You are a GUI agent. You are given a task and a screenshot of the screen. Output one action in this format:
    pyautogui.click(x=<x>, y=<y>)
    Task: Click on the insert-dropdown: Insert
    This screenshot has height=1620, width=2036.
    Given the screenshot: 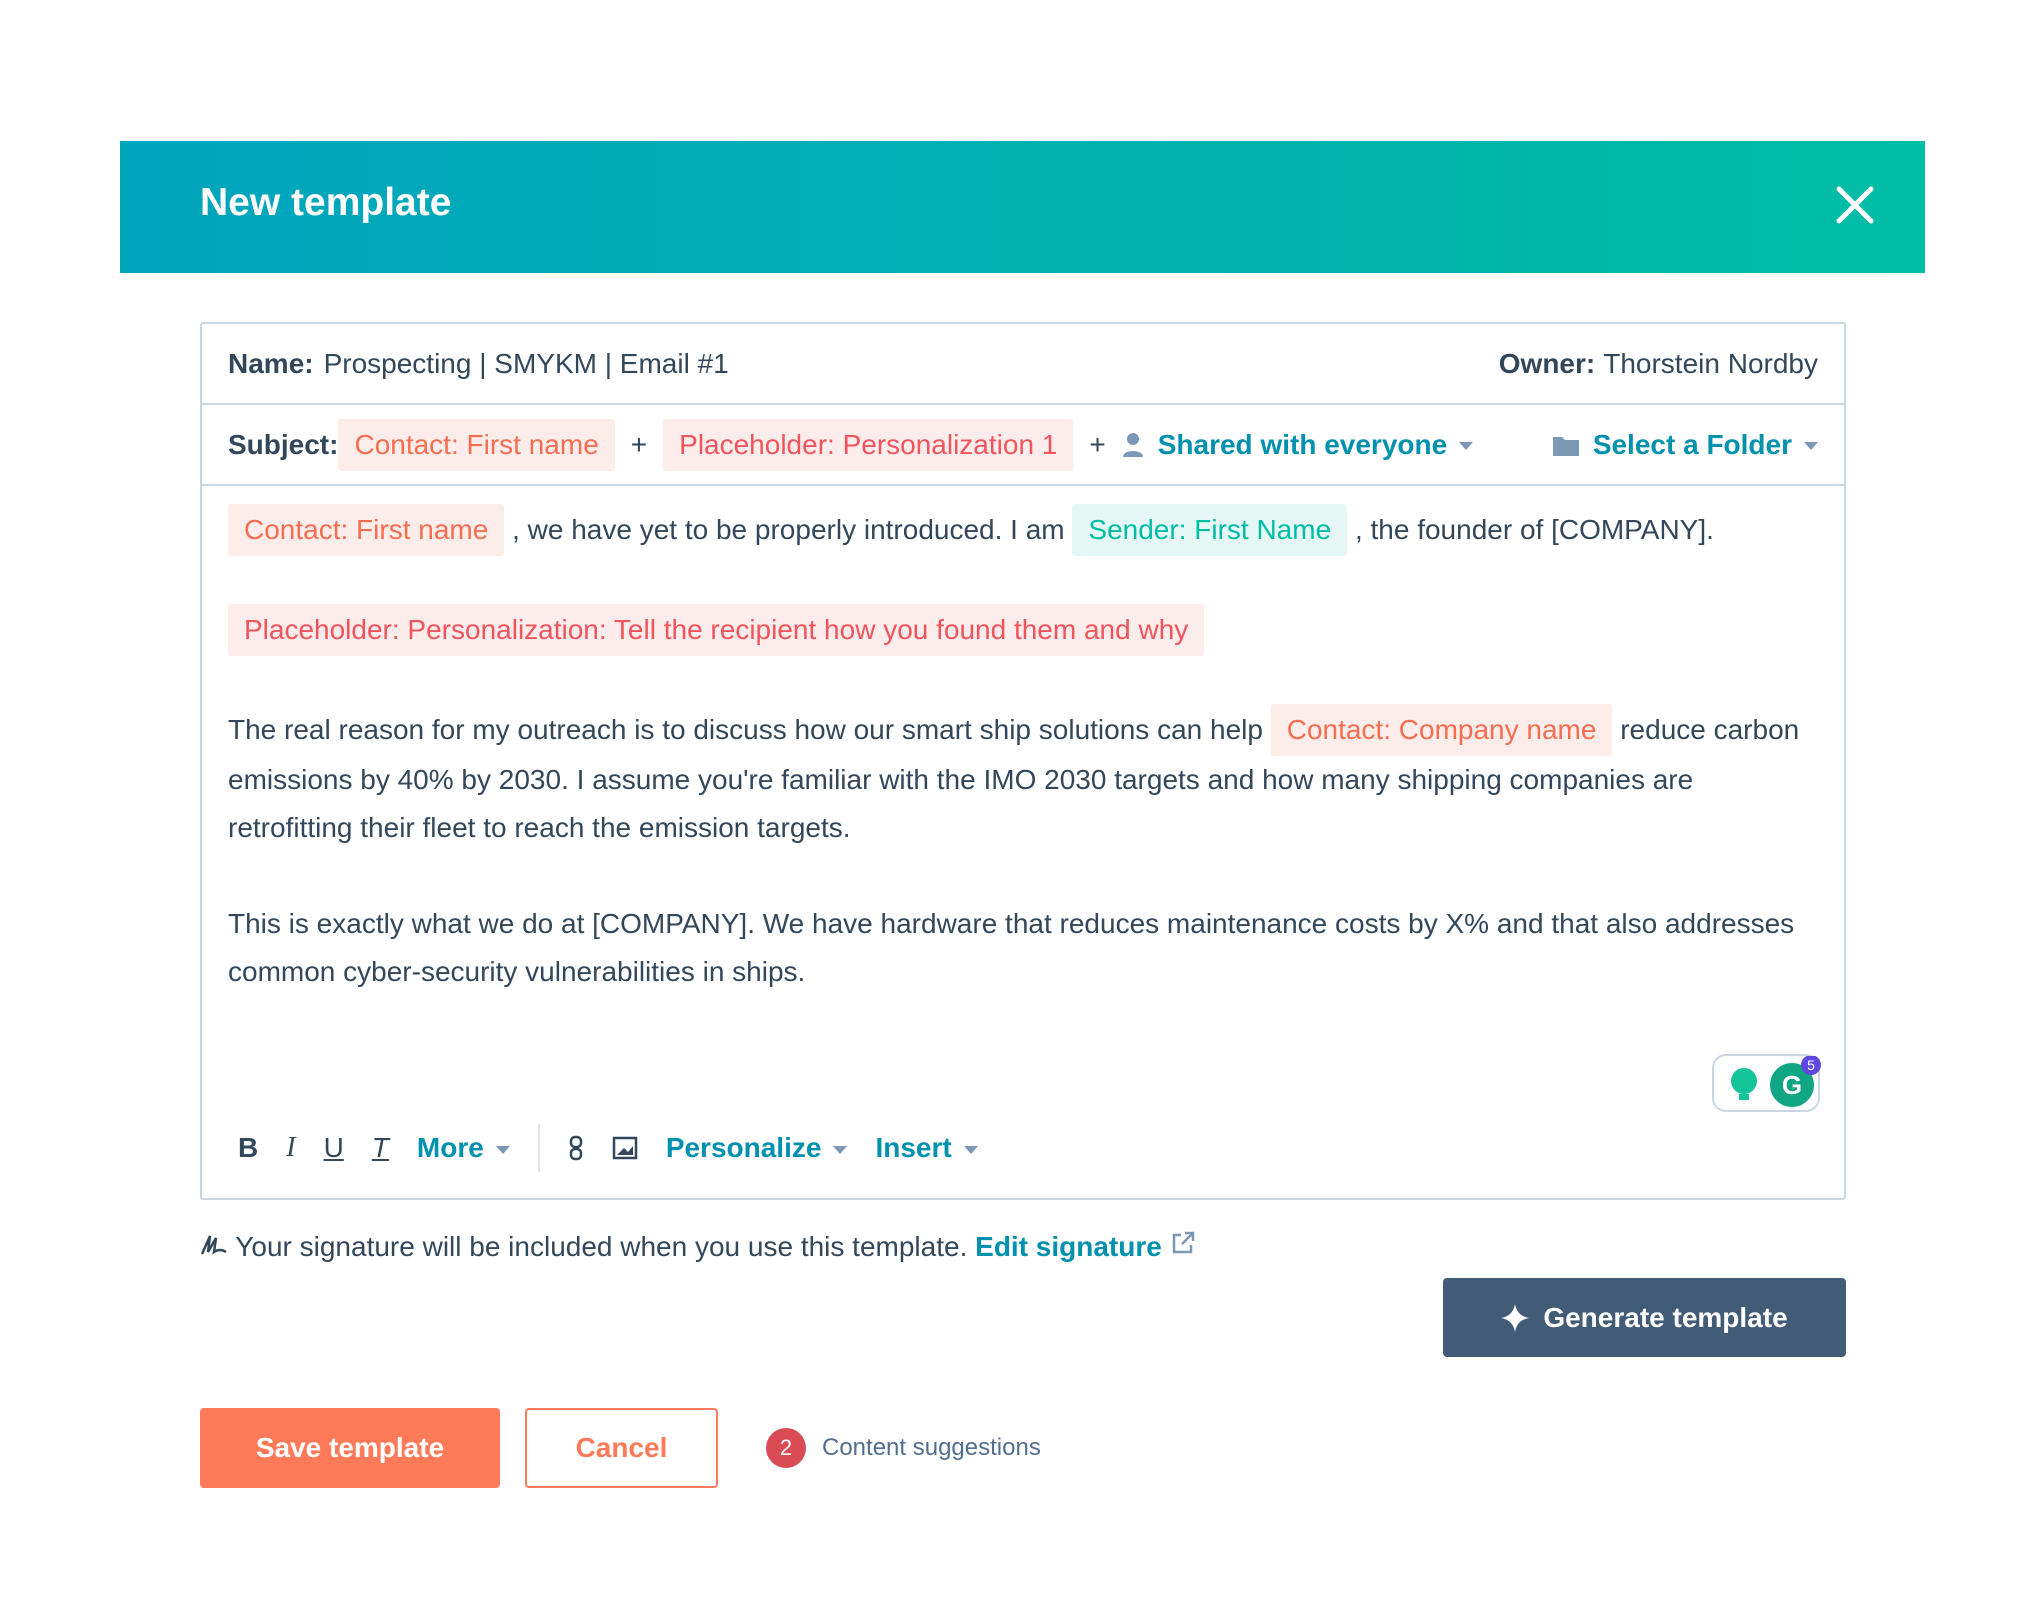 What is the action you would take?
    pyautogui.click(x=926, y=1148)
    